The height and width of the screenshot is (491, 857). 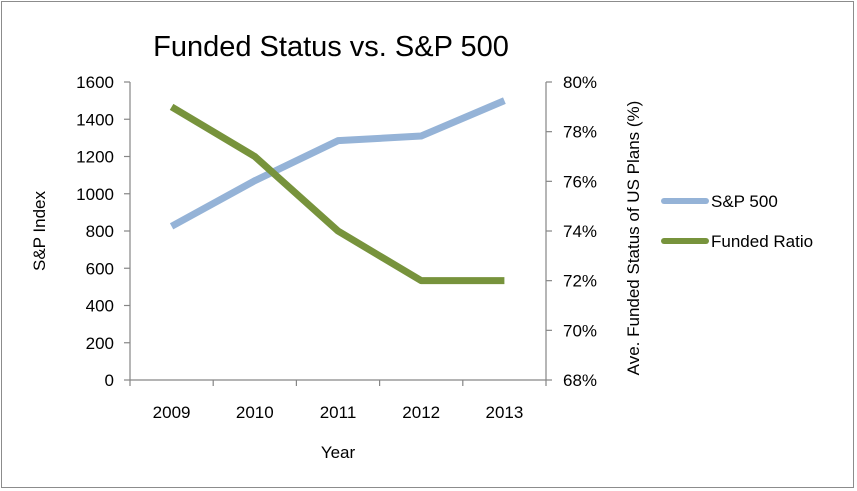 I want to click on series-line-sp500, so click(x=337, y=163).